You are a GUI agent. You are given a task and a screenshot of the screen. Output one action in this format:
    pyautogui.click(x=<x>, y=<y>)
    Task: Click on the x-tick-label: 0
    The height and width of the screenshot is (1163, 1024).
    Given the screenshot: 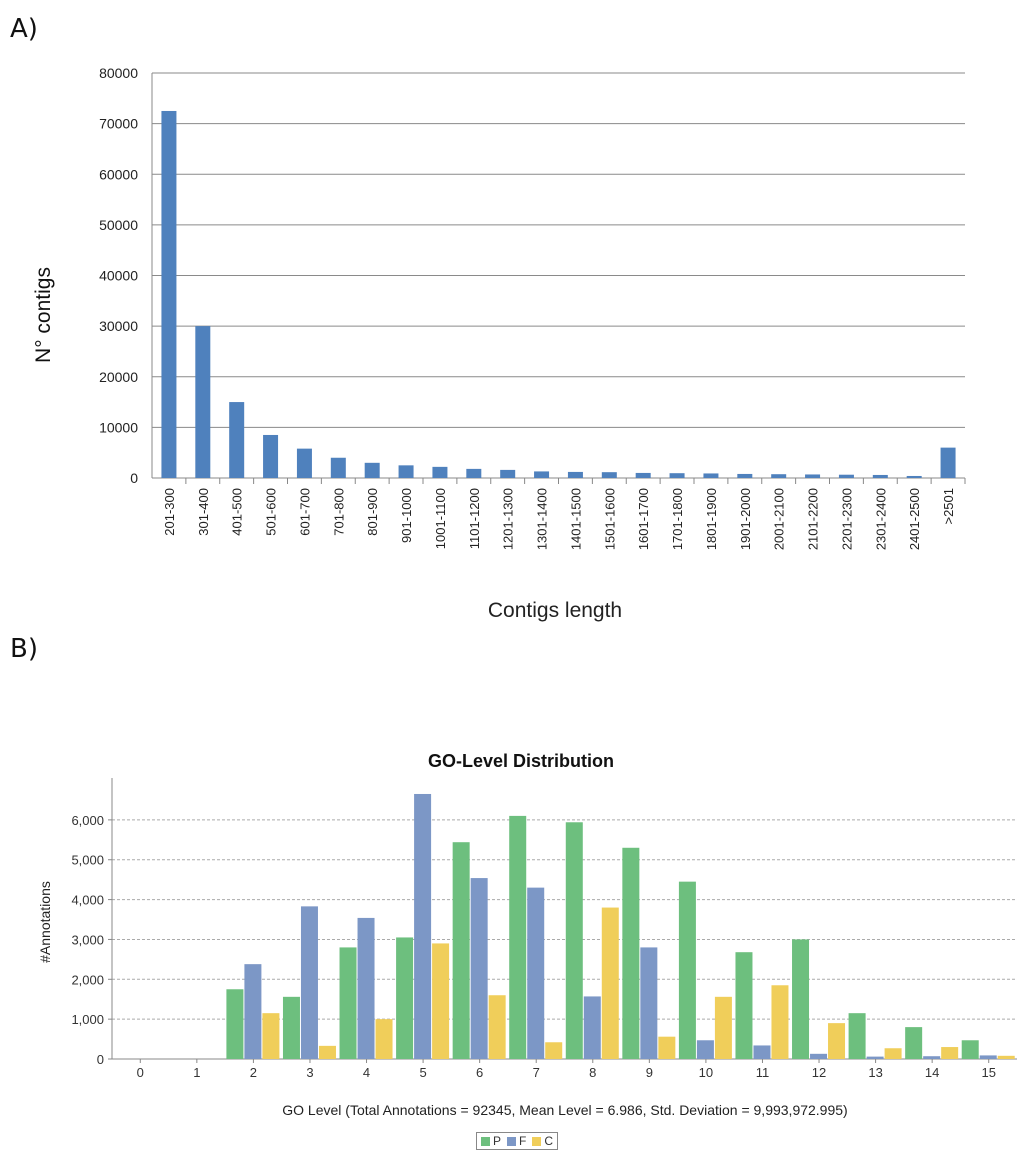 What is the action you would take?
    pyautogui.click(x=140, y=1072)
    